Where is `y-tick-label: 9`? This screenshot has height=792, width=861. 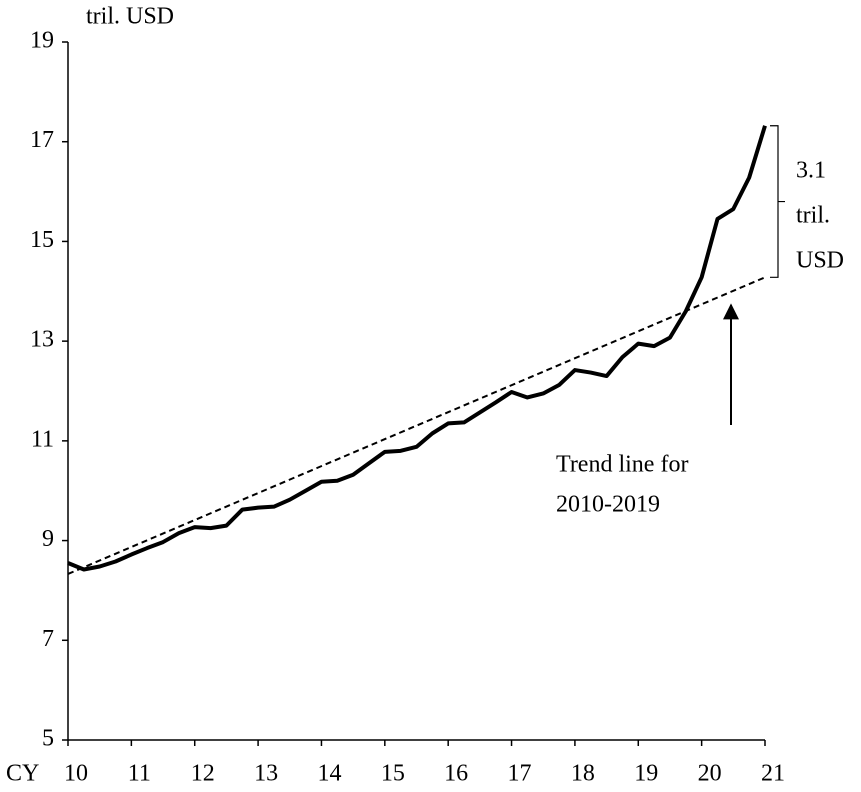 y-tick-label: 9 is located at coordinates (48, 539).